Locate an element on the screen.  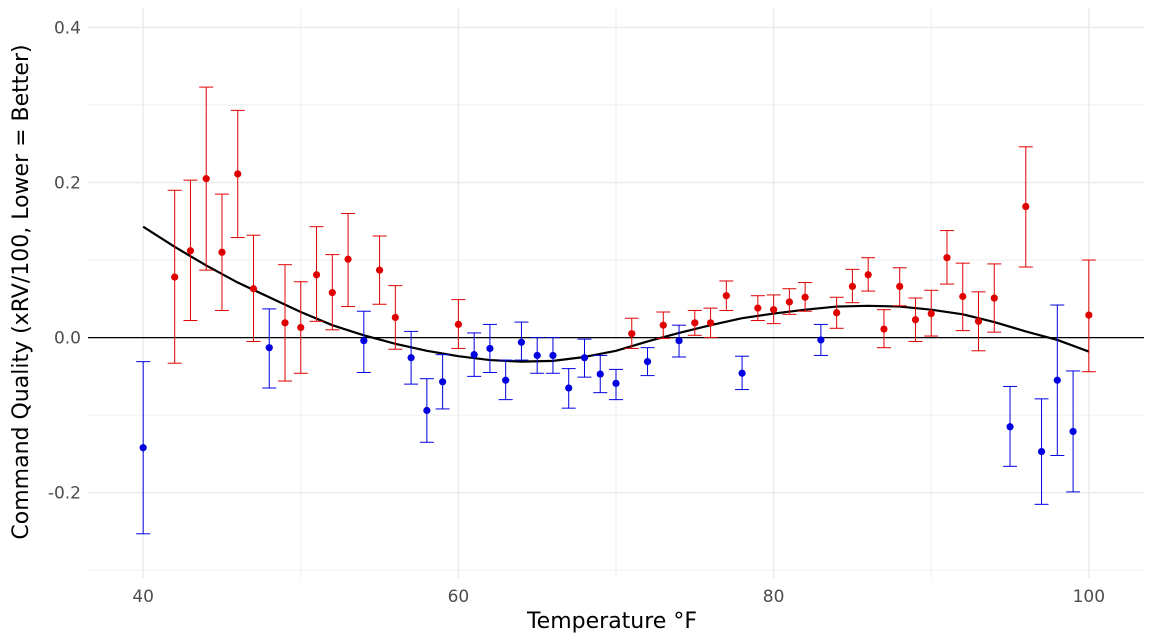
x-tick-label: 60 is located at coordinates (459, 597).